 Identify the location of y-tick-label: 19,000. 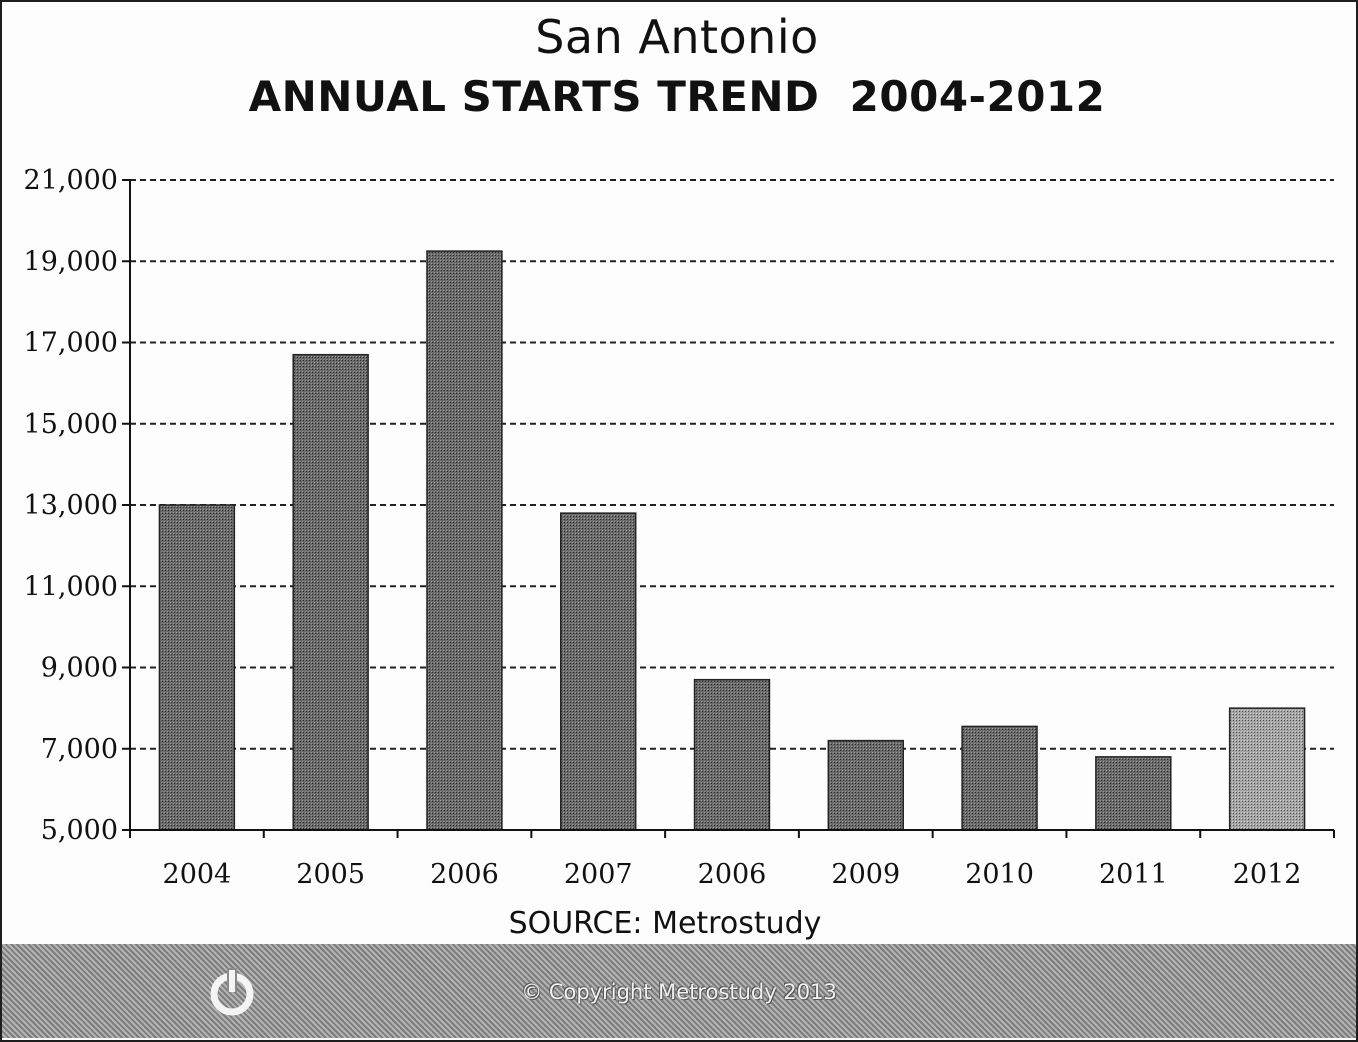
(71, 261).